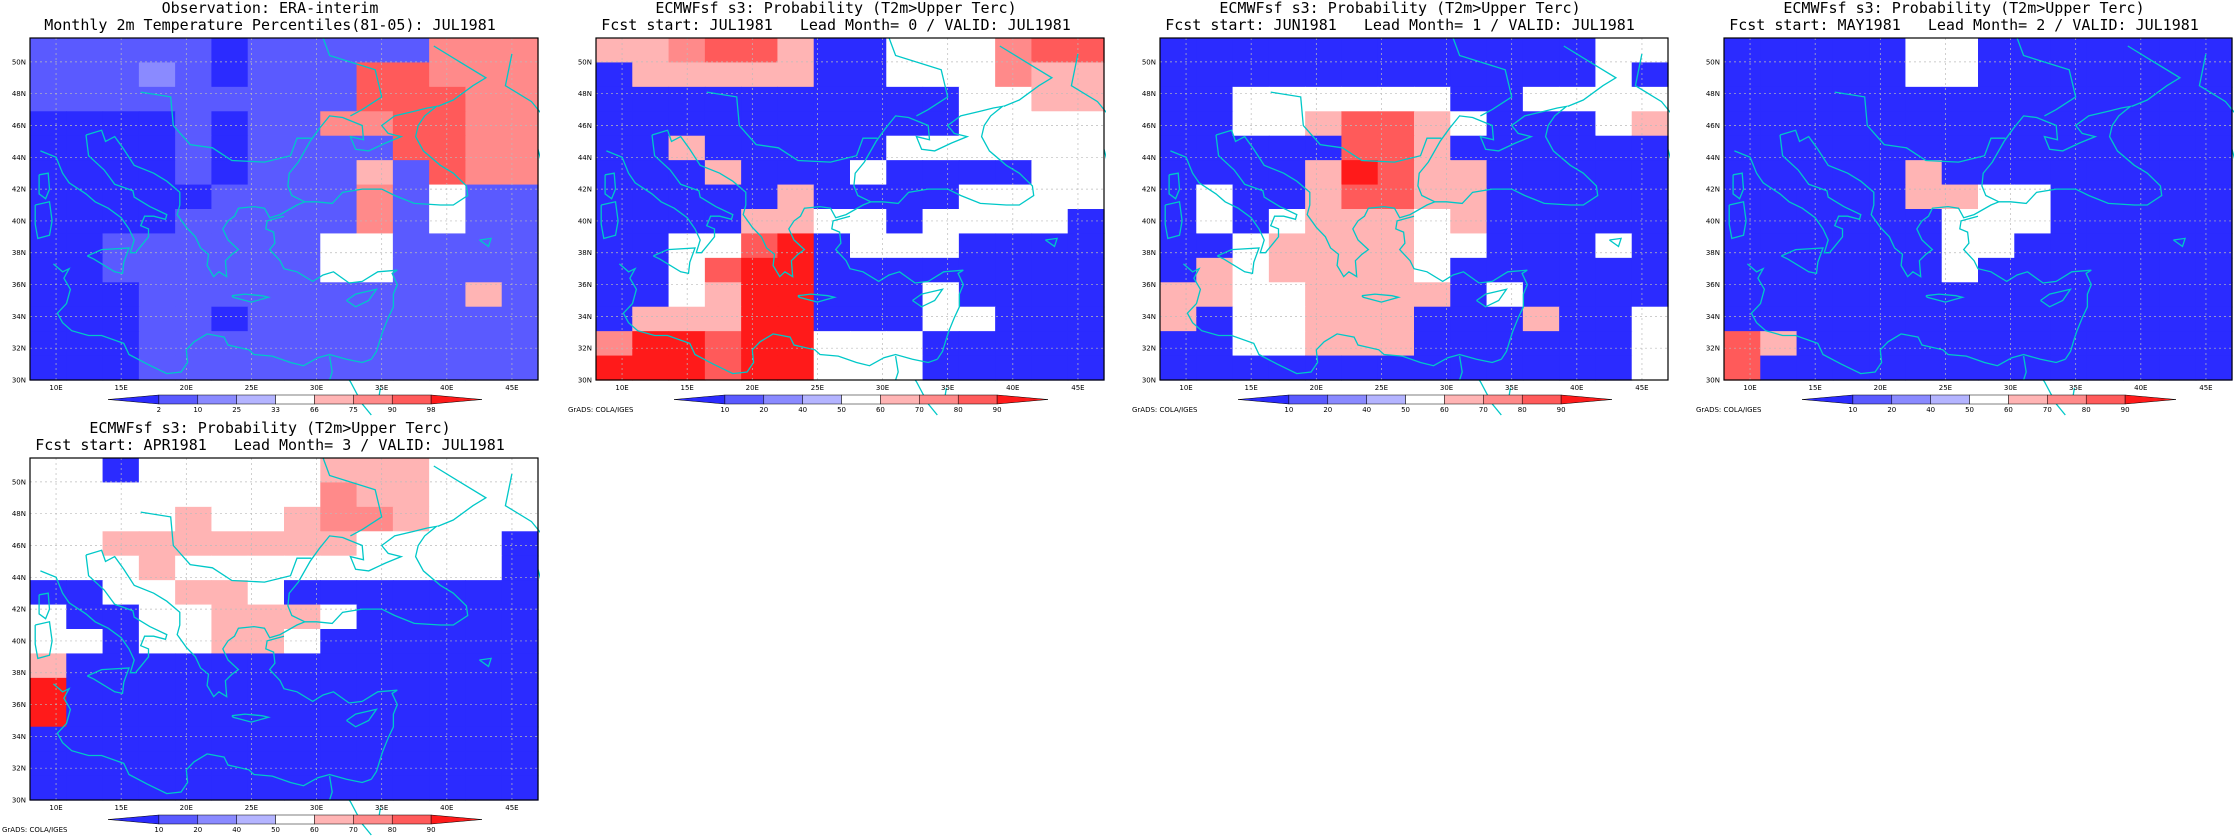 Image resolution: width=2240 pixels, height=840 pixels. I want to click on lat-tick-label: 50N, so click(19, 482).